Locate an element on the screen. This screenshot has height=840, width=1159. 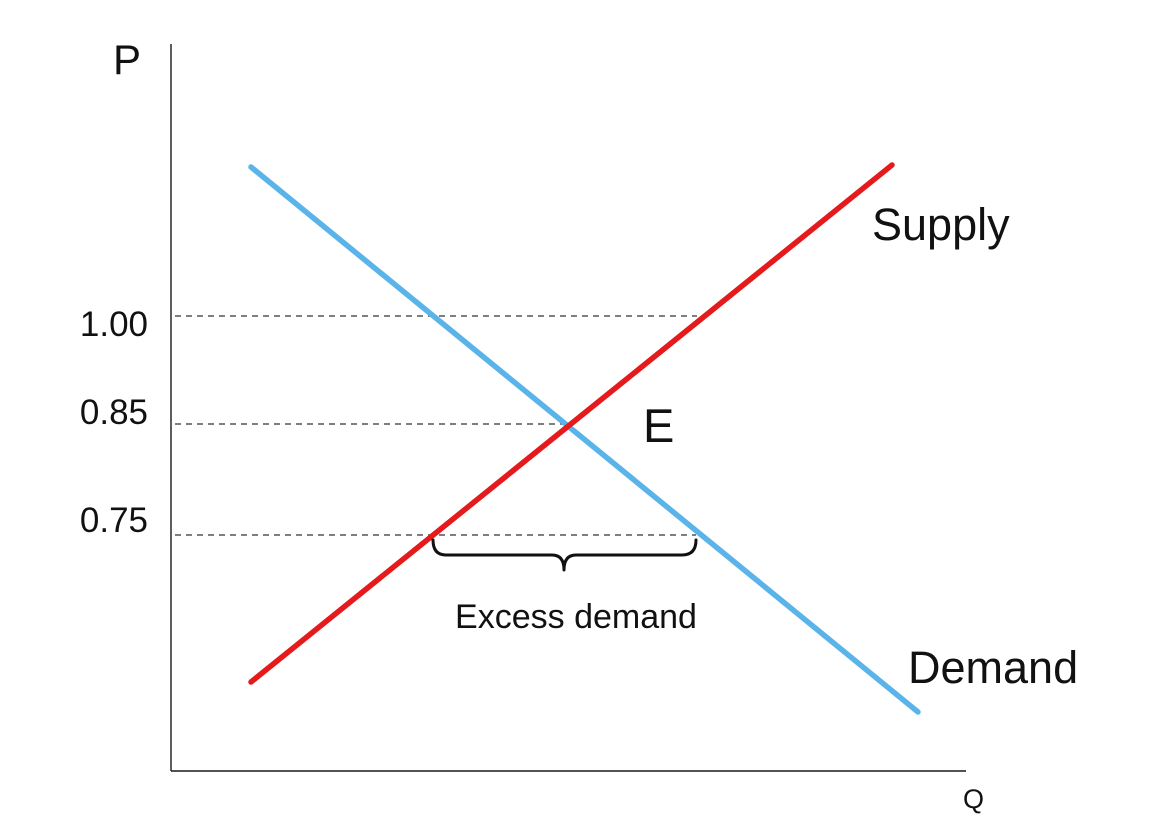
x-axis-label: Q is located at coordinates (973, 799).